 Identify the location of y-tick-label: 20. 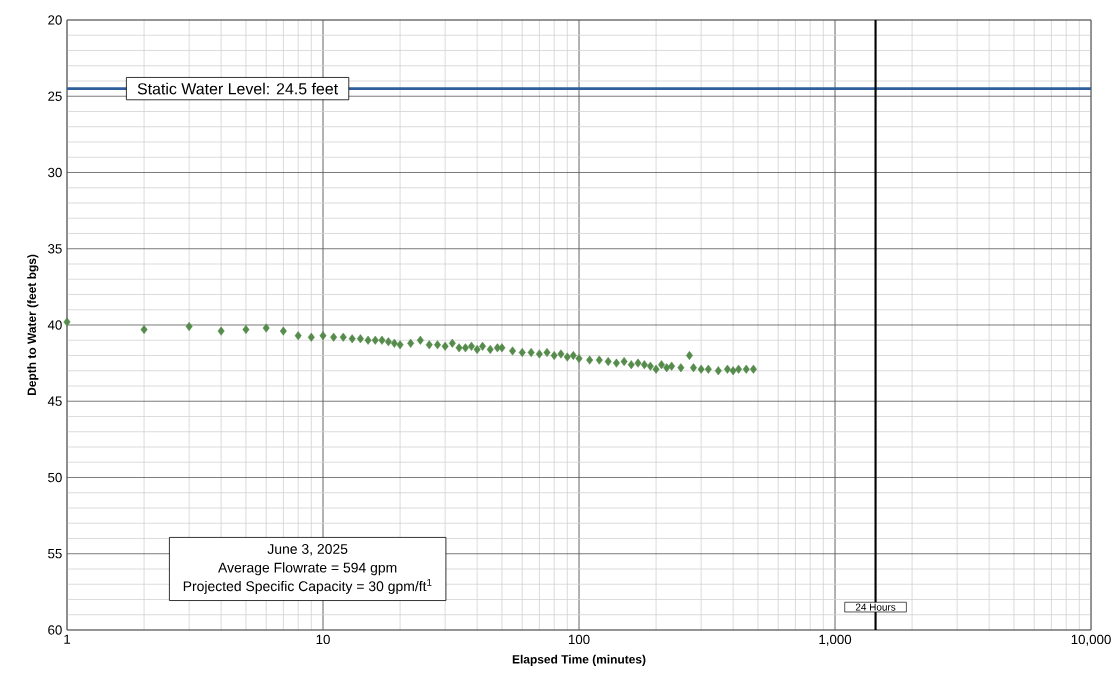
(55, 20).